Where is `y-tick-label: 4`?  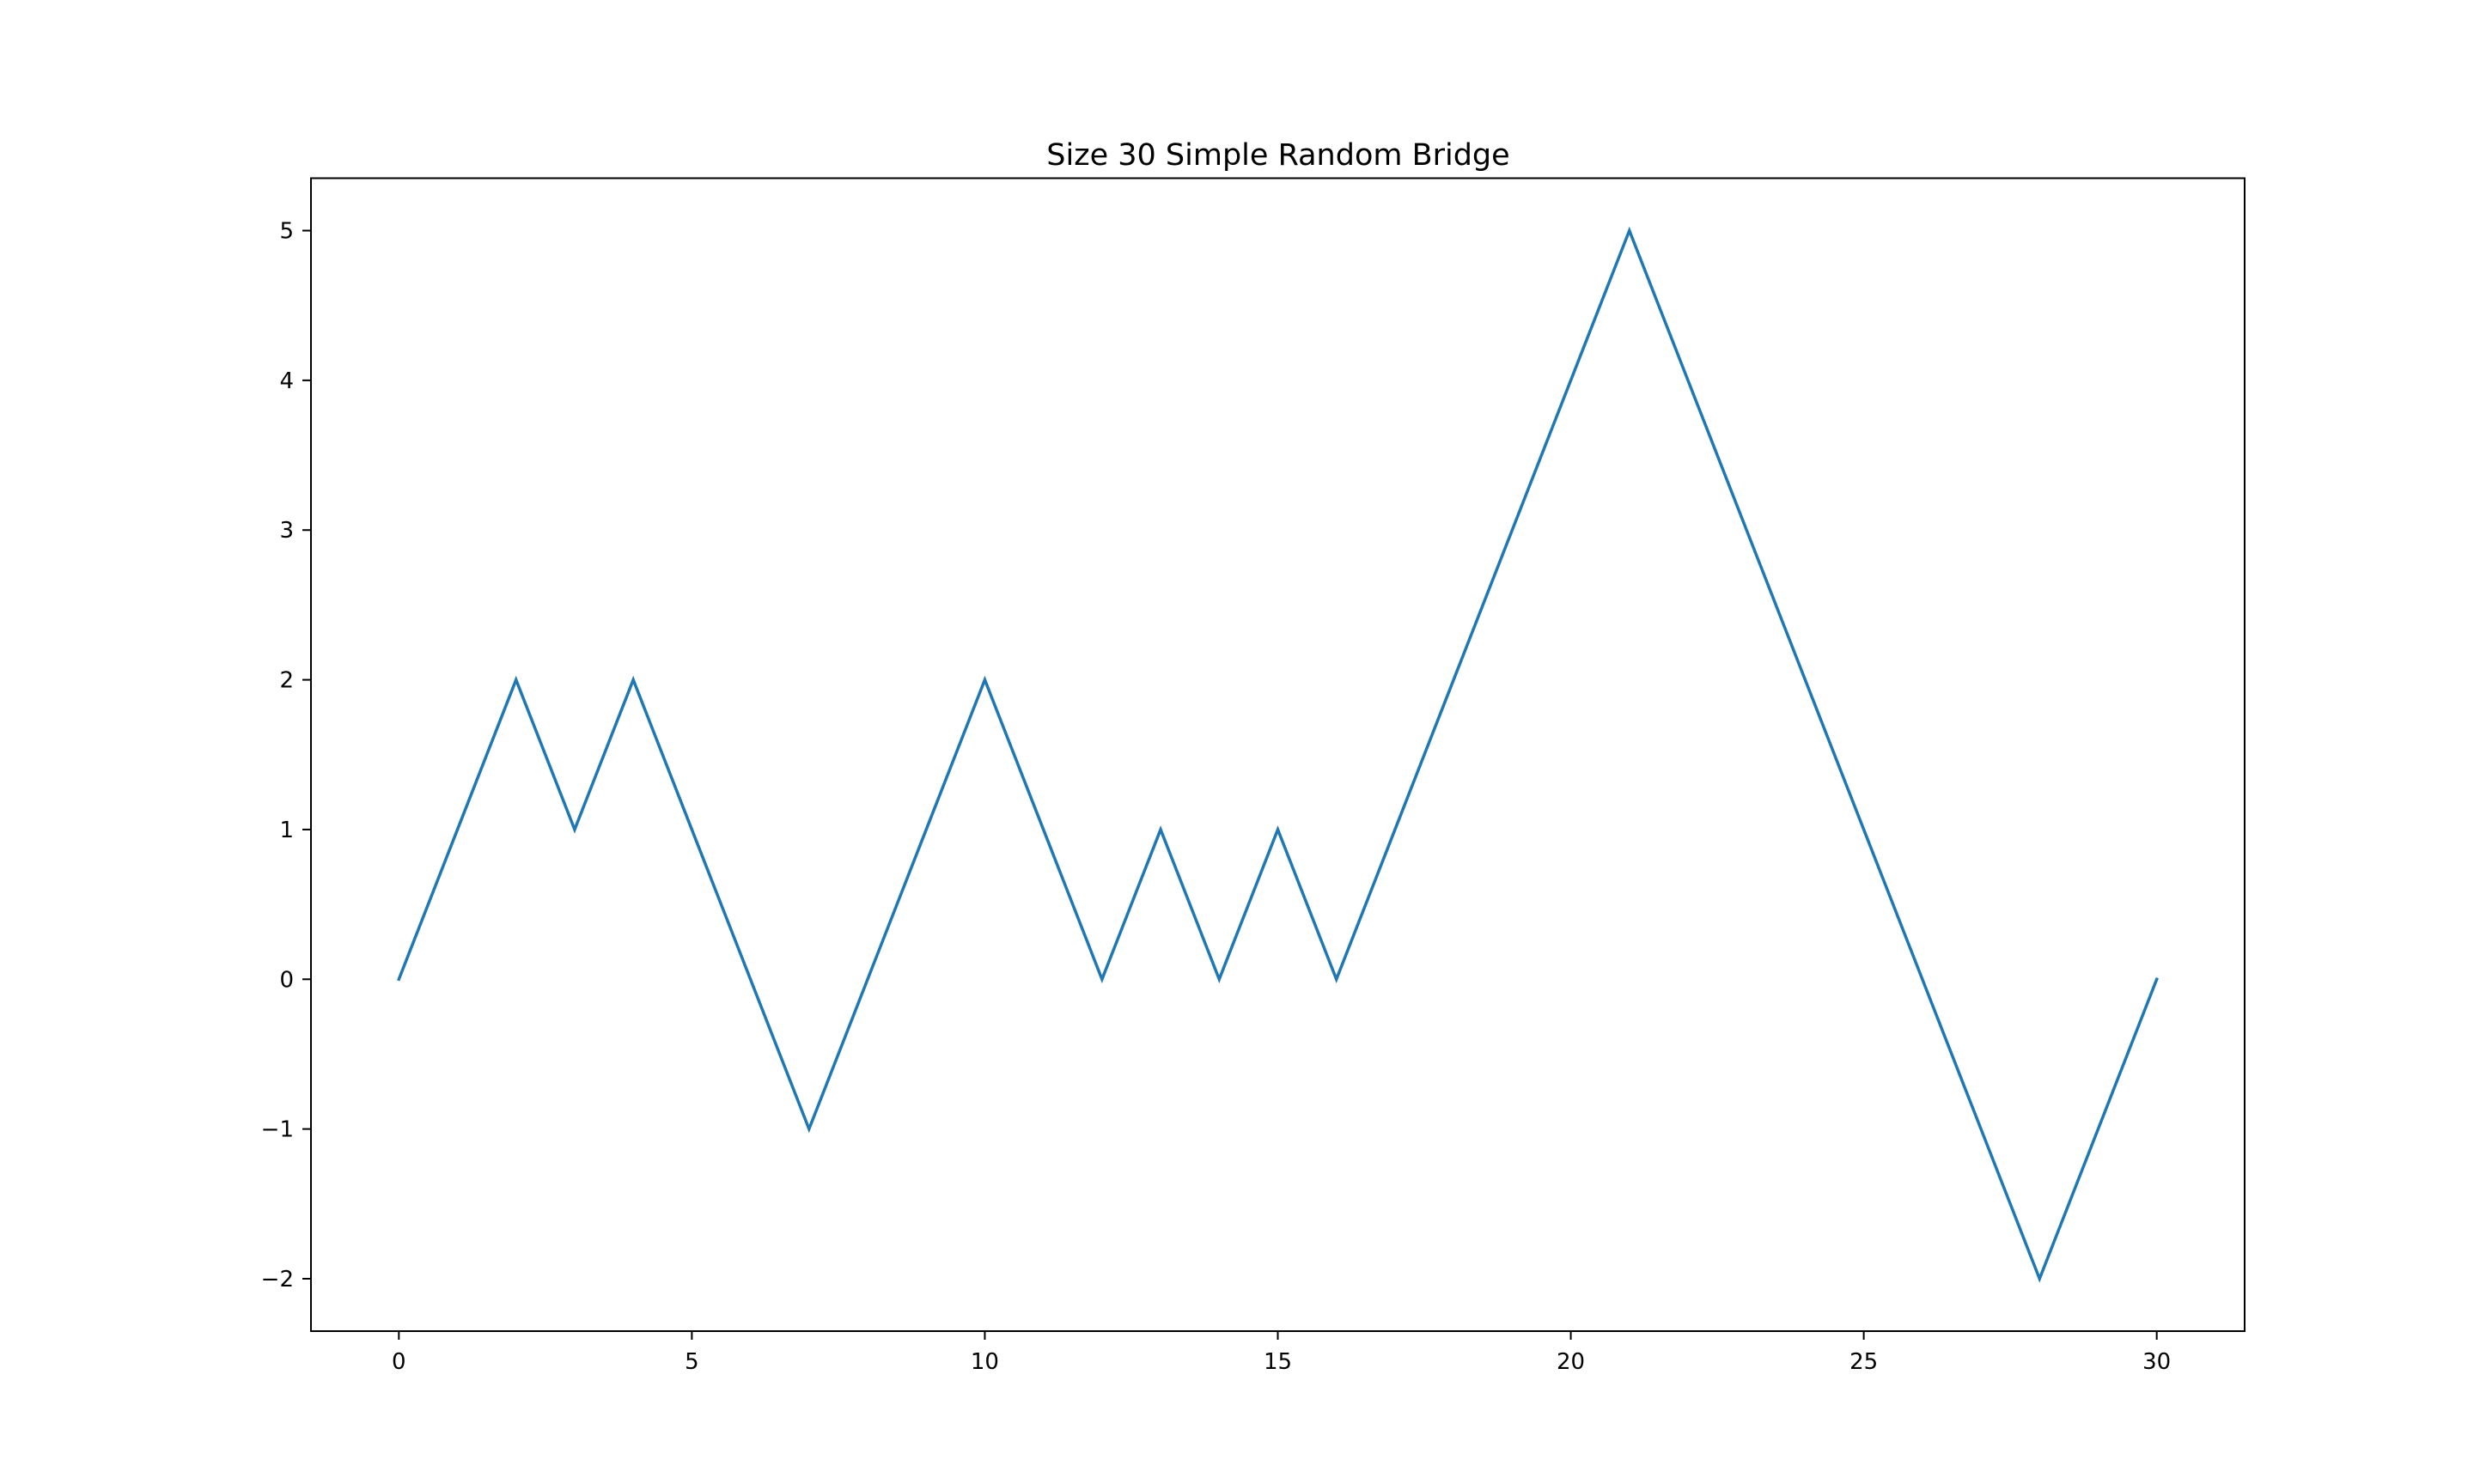
y-tick-label: 4 is located at coordinates (286, 381).